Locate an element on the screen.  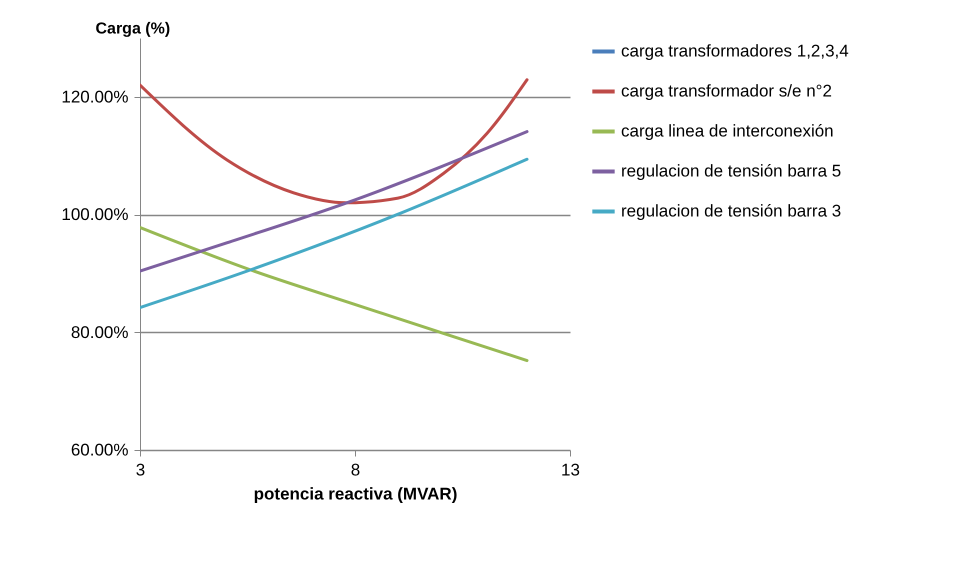
legend-label: carga transformador s/e n°2 is located at coordinates (726, 91).